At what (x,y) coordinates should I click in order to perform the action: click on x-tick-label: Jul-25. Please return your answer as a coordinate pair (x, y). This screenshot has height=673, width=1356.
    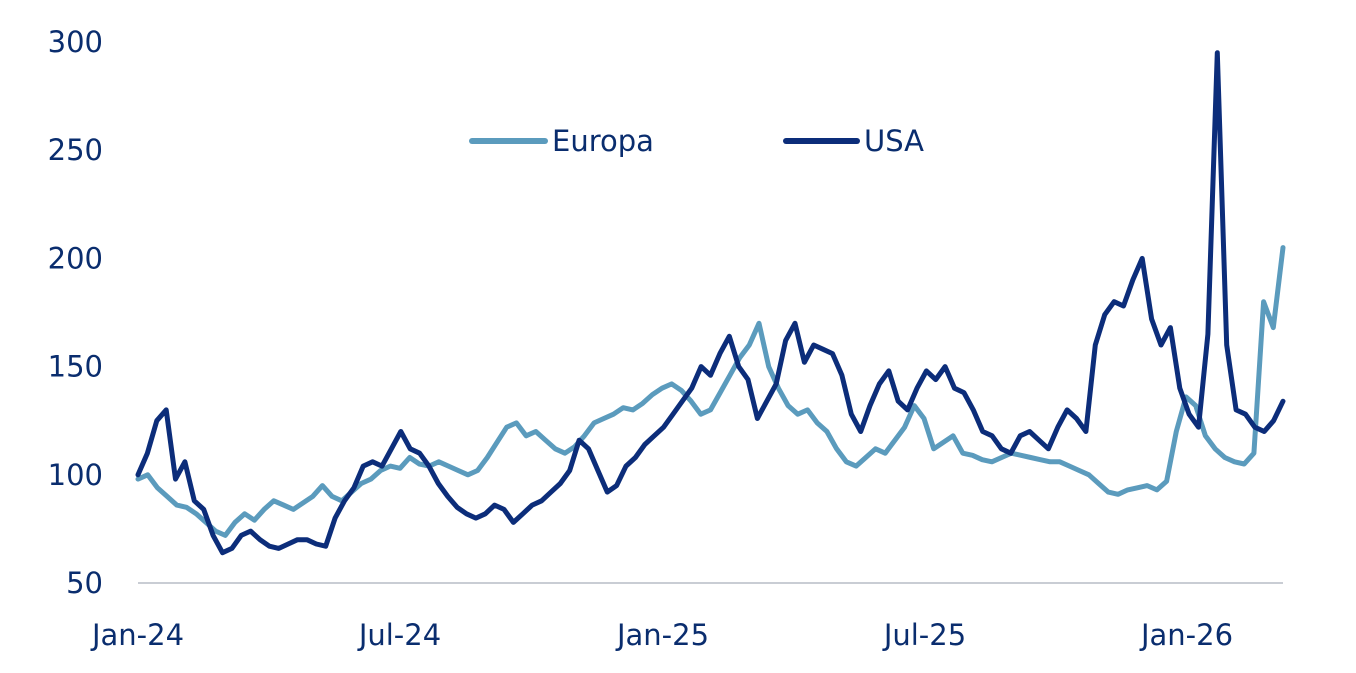
    Looking at the image, I should click on (924, 635).